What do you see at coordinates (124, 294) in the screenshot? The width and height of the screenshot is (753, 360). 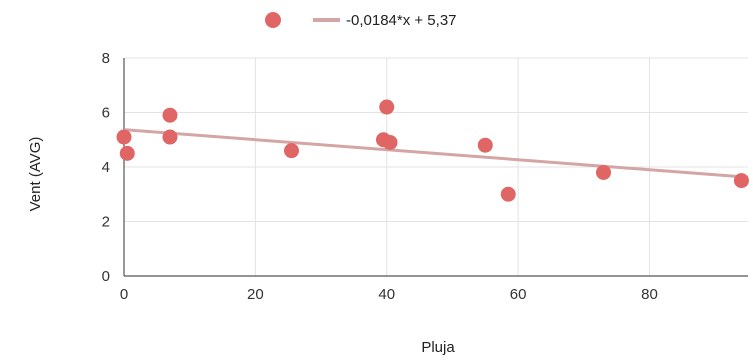 I see `x-tick-label: 0` at bounding box center [124, 294].